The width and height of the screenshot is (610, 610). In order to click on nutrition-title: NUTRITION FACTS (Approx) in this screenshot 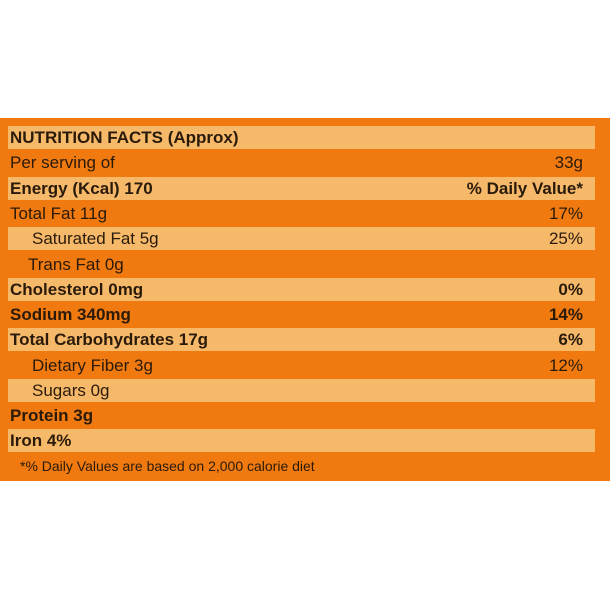, I will do `click(124, 137)`.